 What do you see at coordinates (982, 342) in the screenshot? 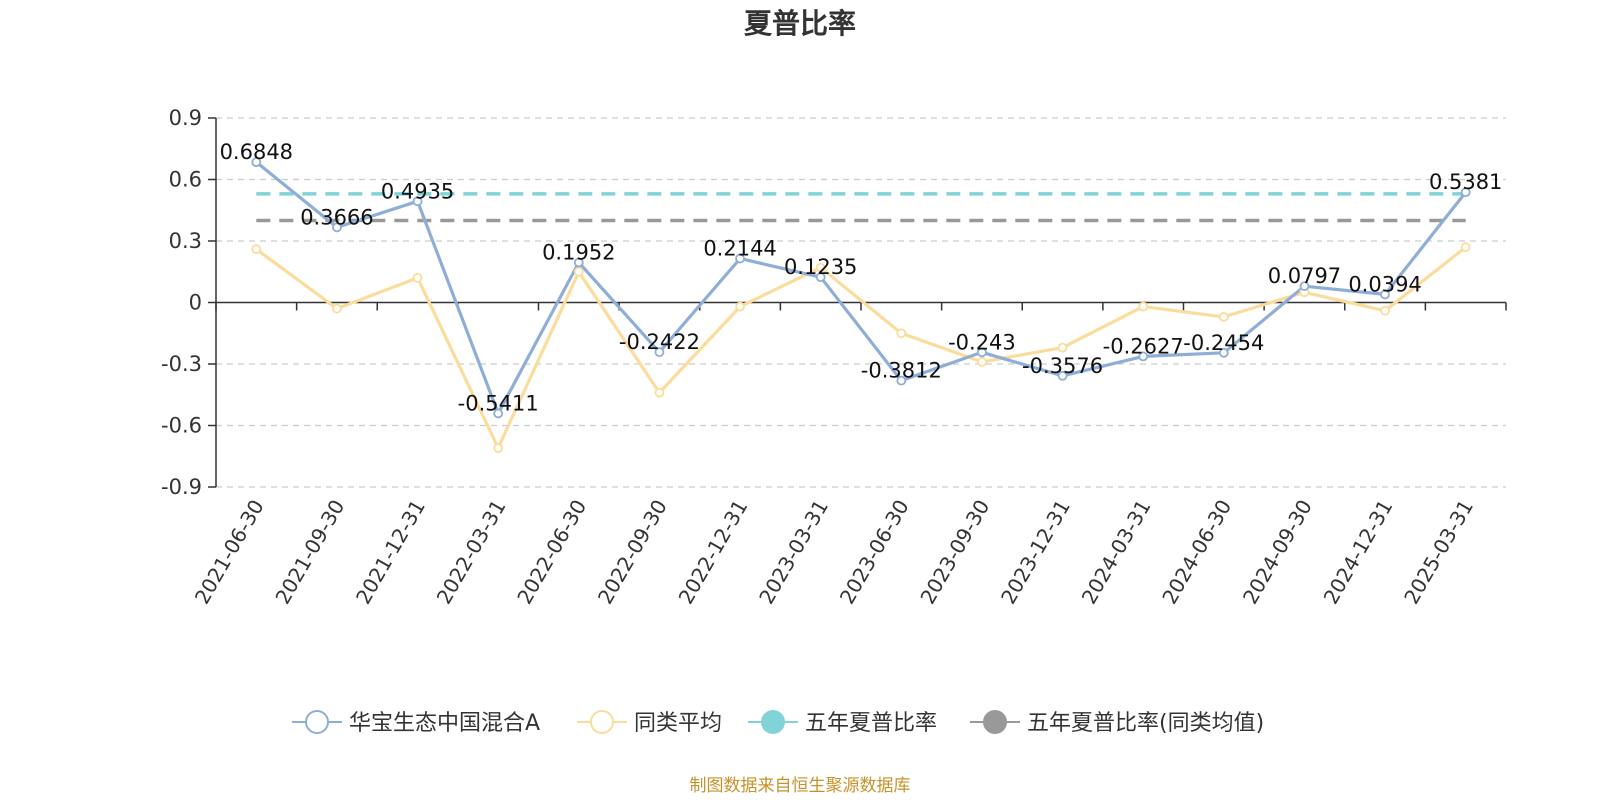
I see `data-label-9: -0.243` at bounding box center [982, 342].